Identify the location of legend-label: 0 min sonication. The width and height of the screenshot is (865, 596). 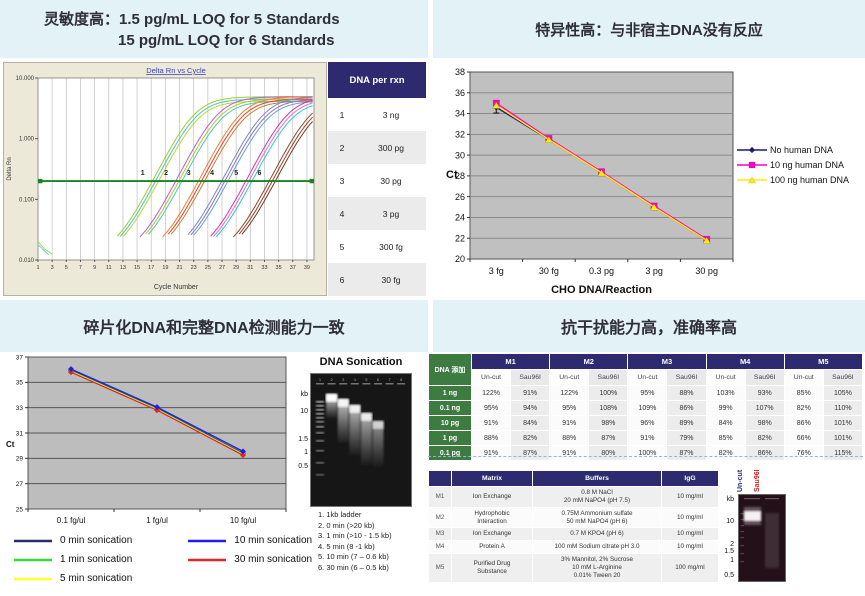
(96, 540).